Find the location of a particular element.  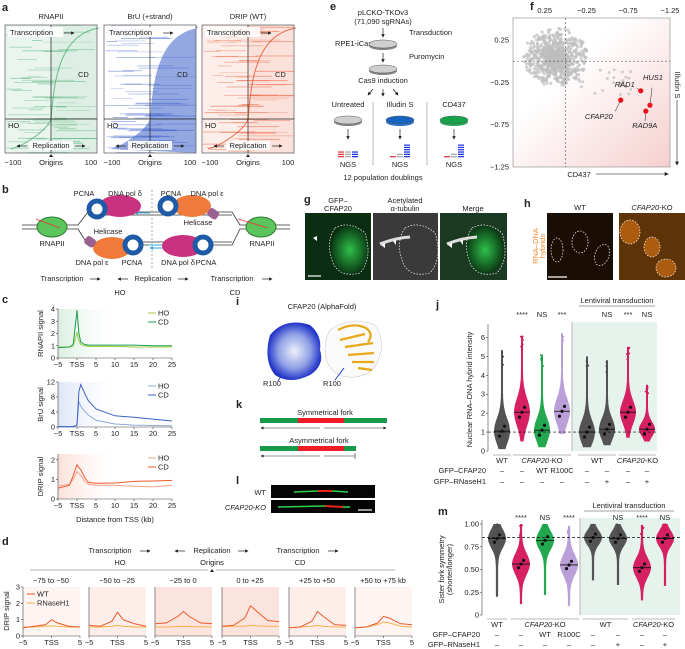

y-tick-label: 0.50 is located at coordinates (471, 569).